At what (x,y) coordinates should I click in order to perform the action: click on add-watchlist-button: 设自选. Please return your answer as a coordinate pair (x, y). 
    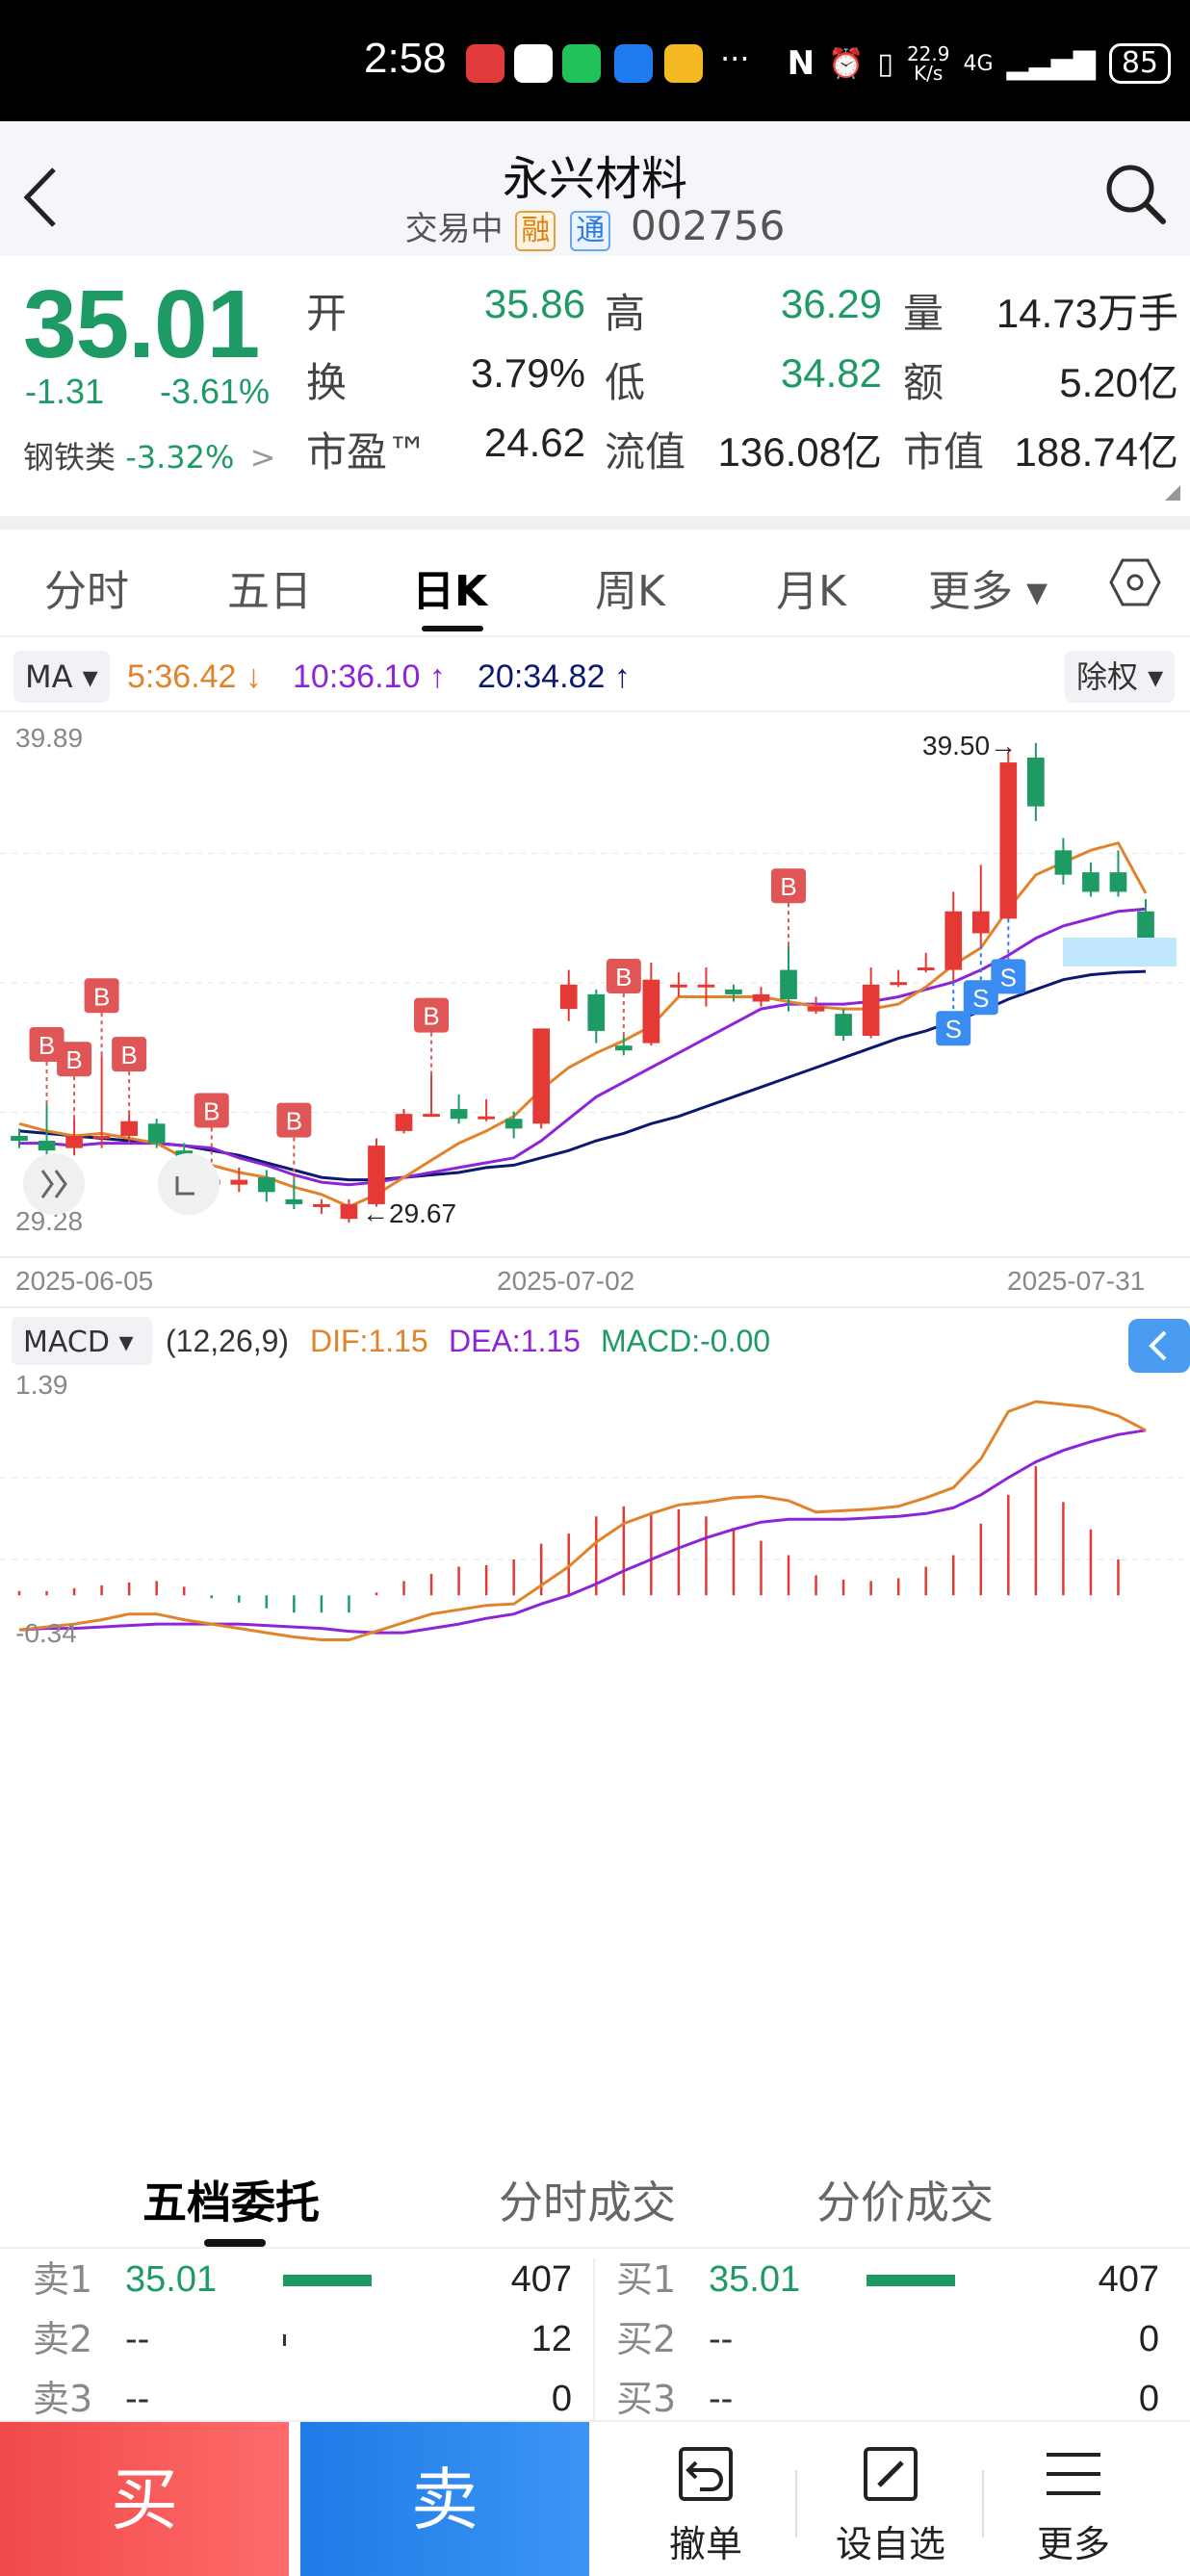
    Looking at the image, I should click on (891, 2505).